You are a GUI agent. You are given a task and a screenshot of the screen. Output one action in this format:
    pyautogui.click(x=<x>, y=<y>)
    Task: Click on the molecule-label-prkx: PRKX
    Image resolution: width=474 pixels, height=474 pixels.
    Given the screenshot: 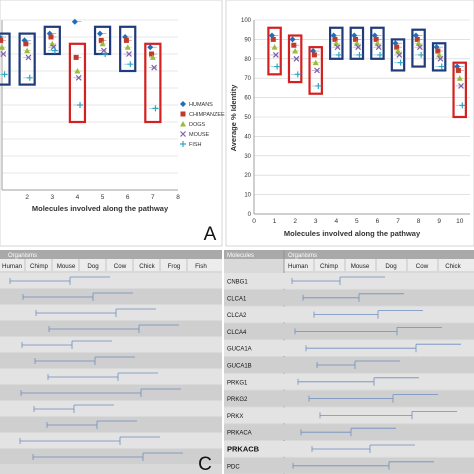 What is the action you would take?
    pyautogui.click(x=235, y=417)
    